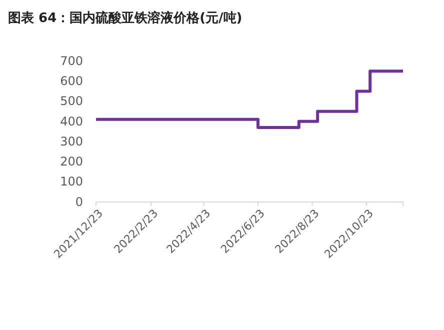 This screenshot has width=444, height=330. Describe the element at coordinates (71, 161) in the screenshot. I see `y-tick-label: 200` at that location.